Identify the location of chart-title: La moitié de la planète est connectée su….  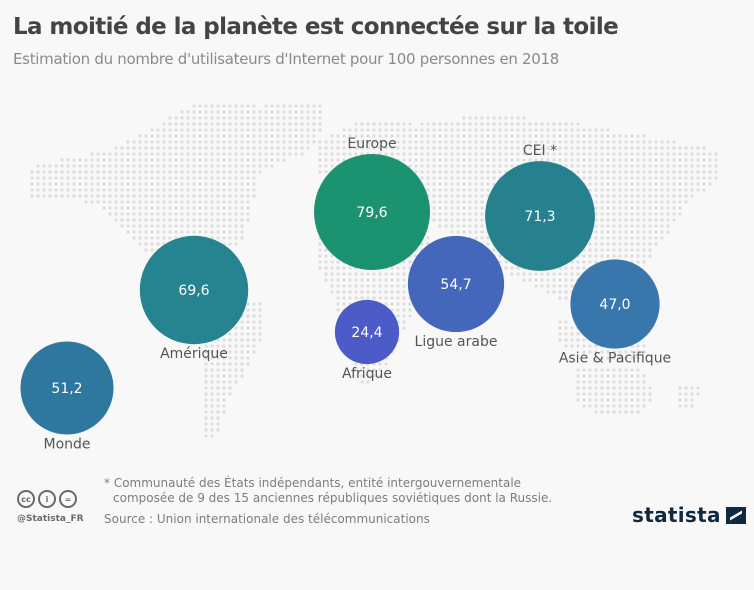
(316, 27).